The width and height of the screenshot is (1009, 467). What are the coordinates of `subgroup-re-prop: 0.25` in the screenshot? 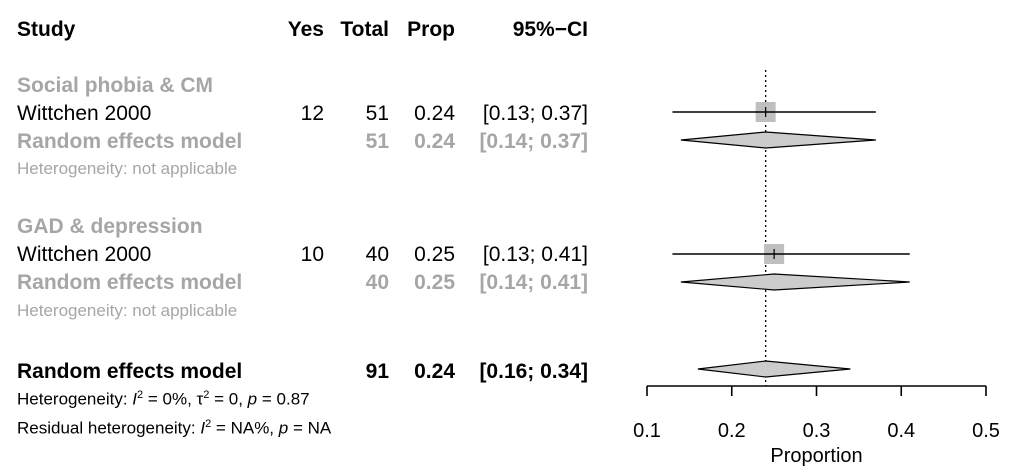 It's located at (434, 282).